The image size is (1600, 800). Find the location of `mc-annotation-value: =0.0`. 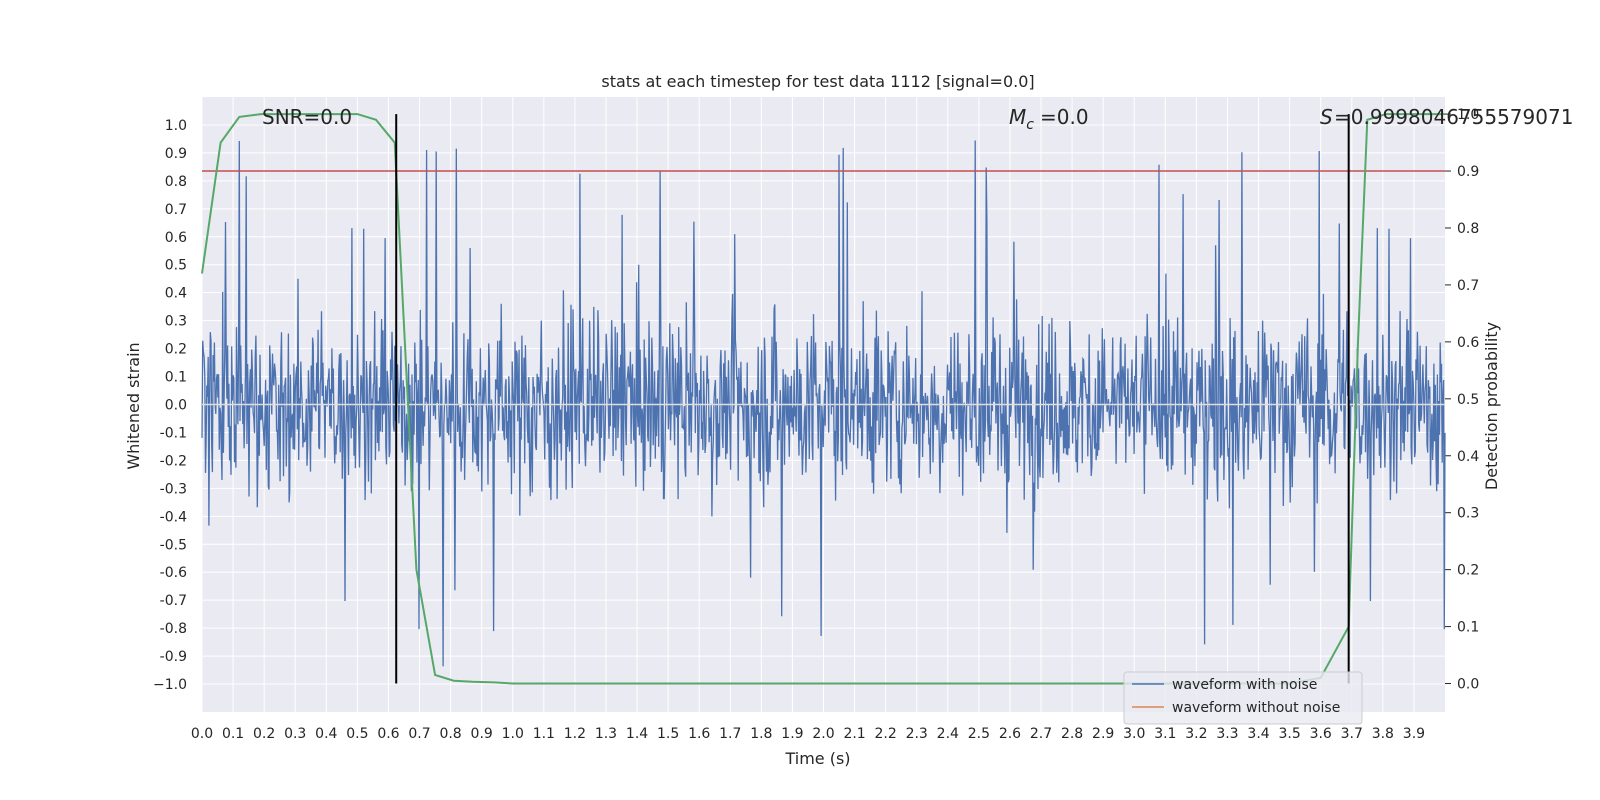

mc-annotation-value: =0.0 is located at coordinates (1064, 117).